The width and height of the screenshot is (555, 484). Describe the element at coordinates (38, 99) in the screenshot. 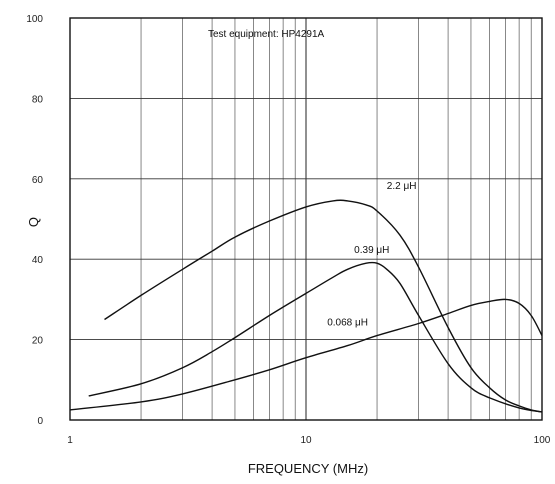

I see `y-tick-label: 80` at that location.